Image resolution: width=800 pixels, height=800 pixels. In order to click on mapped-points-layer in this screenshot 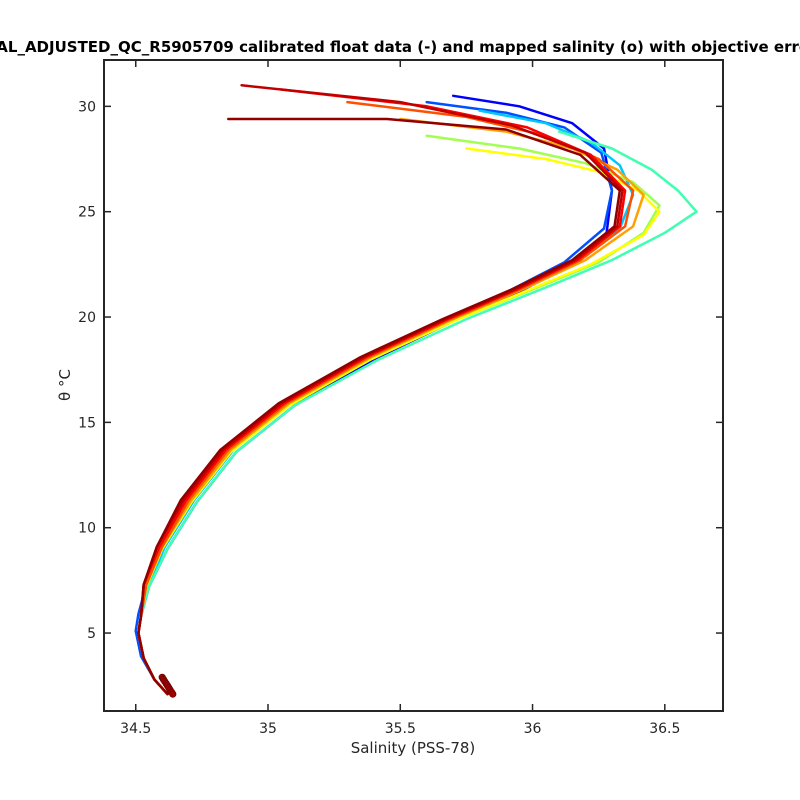, I will do `click(167, 685)`.